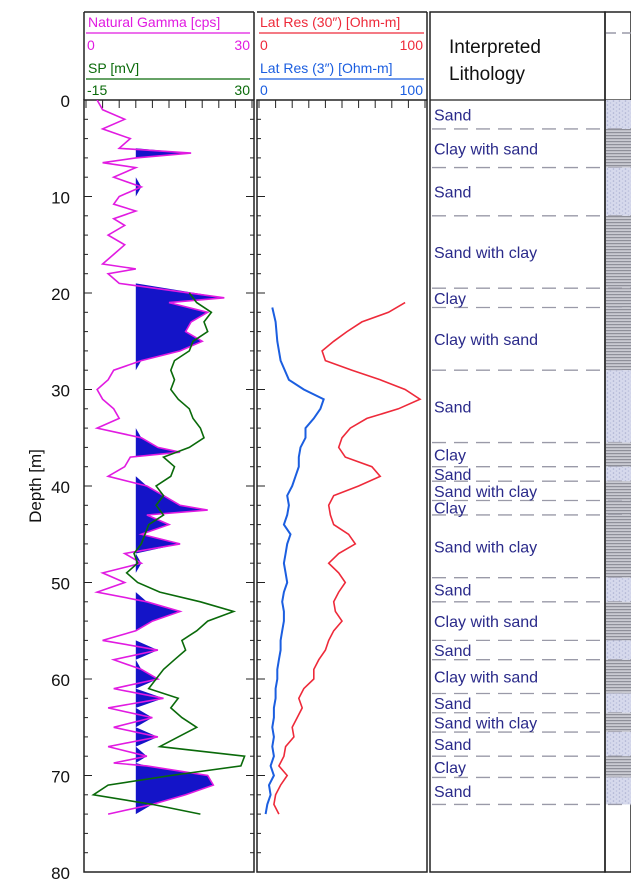  What do you see at coordinates (242, 90) in the screenshot?
I see `sp-scale-max: 30` at bounding box center [242, 90].